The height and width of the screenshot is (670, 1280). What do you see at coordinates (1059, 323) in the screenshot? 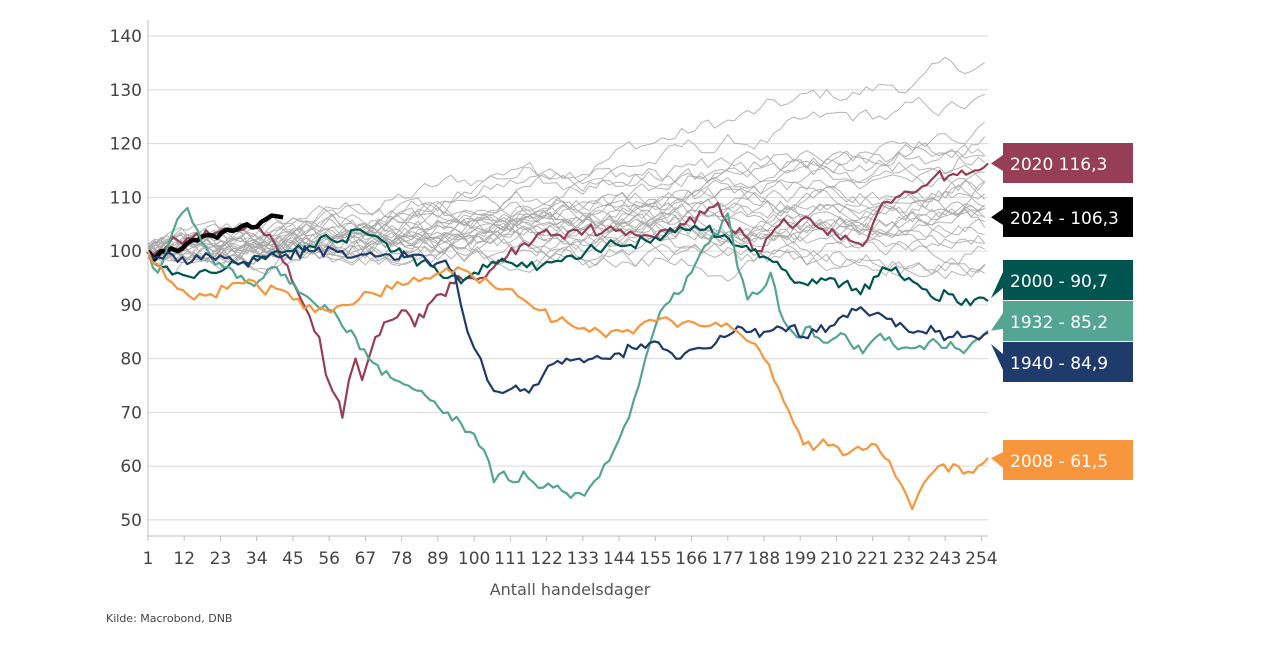
I see `end-label-text: 1932 - 85,2` at bounding box center [1059, 323].